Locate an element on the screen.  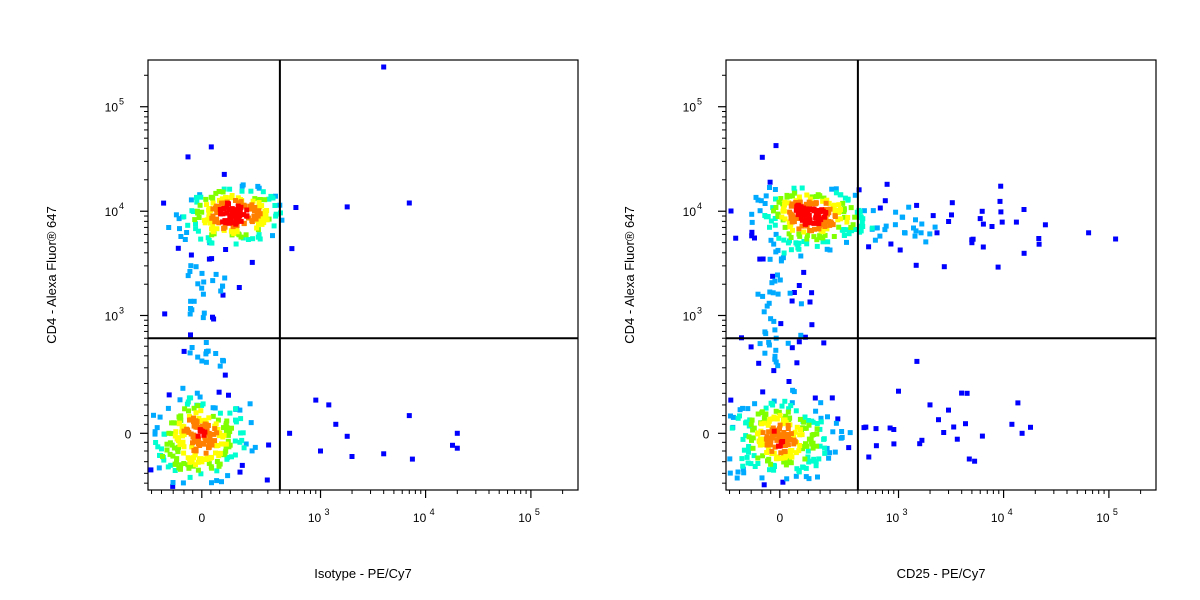
x-axis-label: CD25 - PE/Cy7 is located at coordinates (941, 573).